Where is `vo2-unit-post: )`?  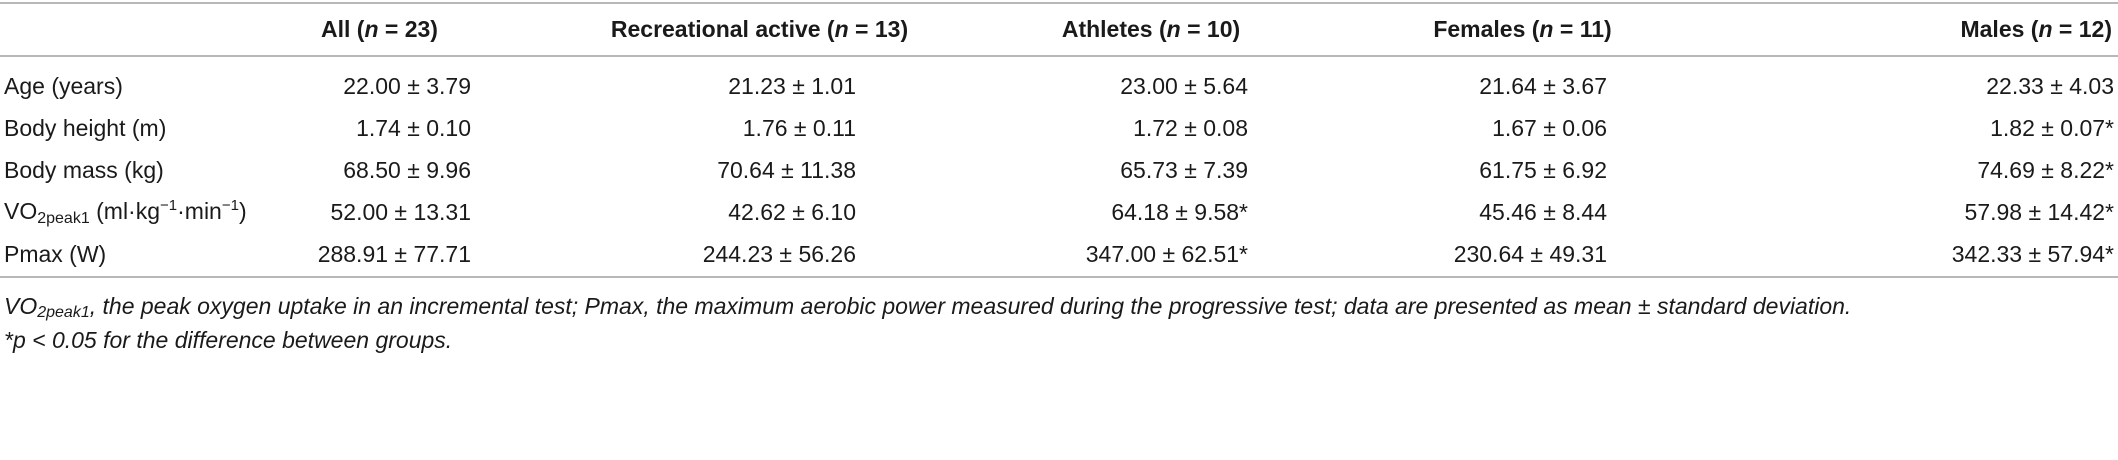 vo2-unit-post: ) is located at coordinates (242, 210).